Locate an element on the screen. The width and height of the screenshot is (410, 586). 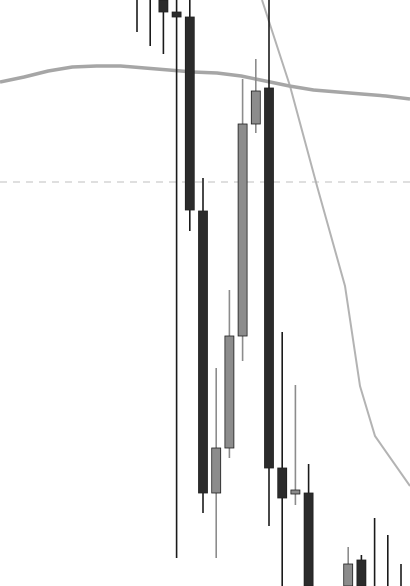
moving-average-line is located at coordinates (205, 82).